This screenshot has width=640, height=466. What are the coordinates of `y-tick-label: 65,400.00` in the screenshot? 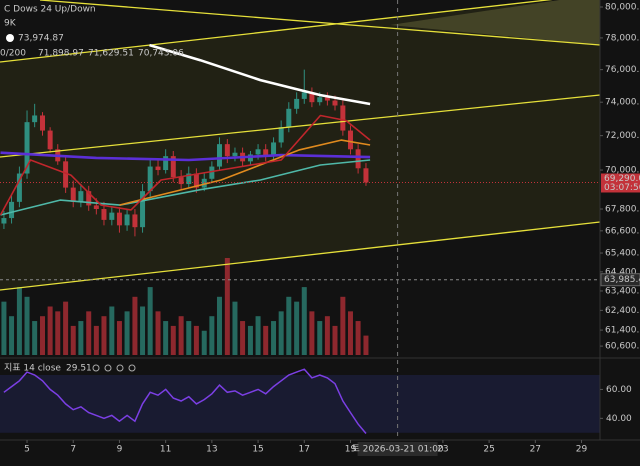 It's located at (622, 254).